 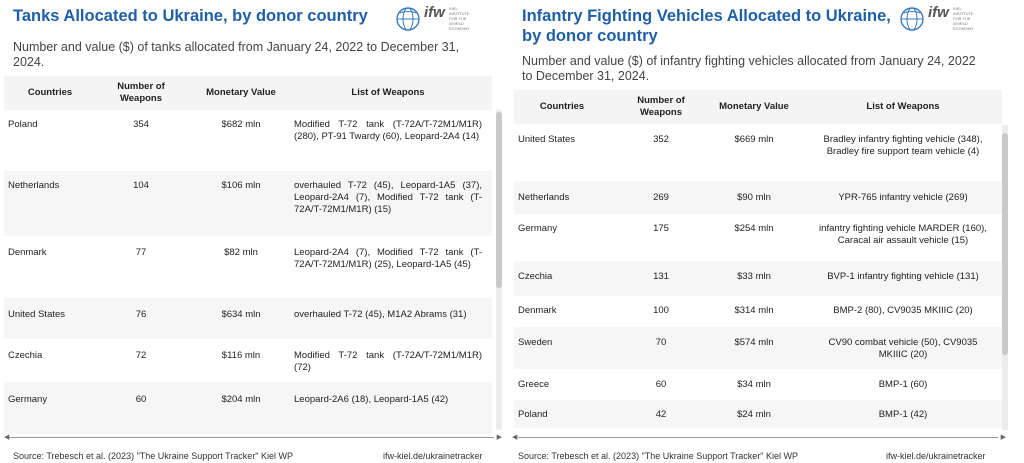 I want to click on cell-value: $116 mln, so click(x=241, y=355).